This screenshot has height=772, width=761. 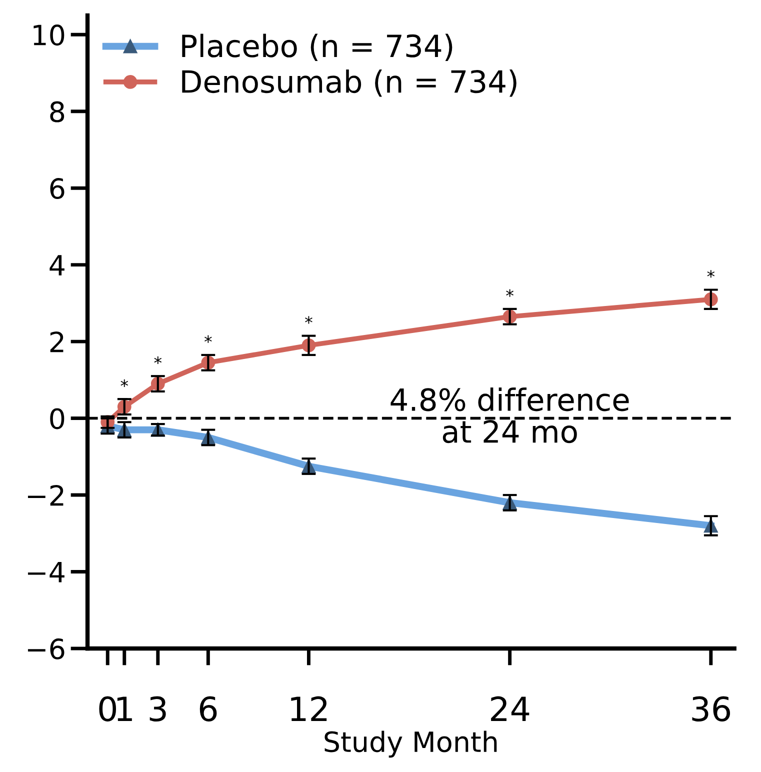 I want to click on x-tick-label: 12, so click(x=309, y=709).